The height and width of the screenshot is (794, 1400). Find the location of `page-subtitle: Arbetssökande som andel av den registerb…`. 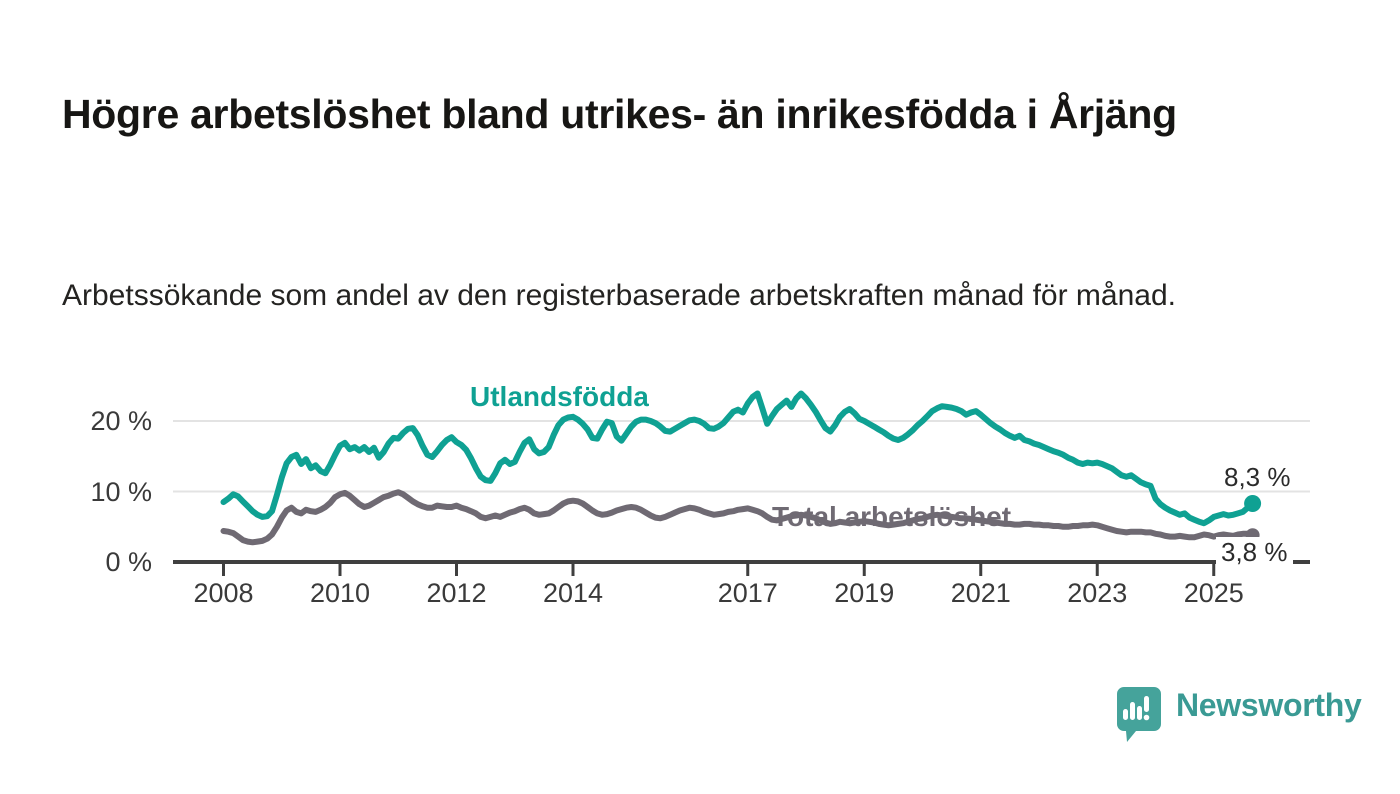

page-subtitle: Arbetssökande som andel av den registerb… is located at coordinates (619, 295).